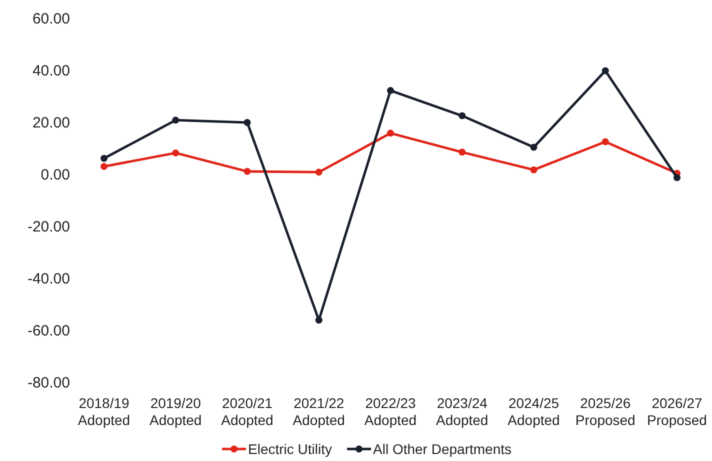 This screenshot has height=461, width=712. Describe the element at coordinates (290, 448) in the screenshot. I see `legend-label: Electric Utility` at that location.